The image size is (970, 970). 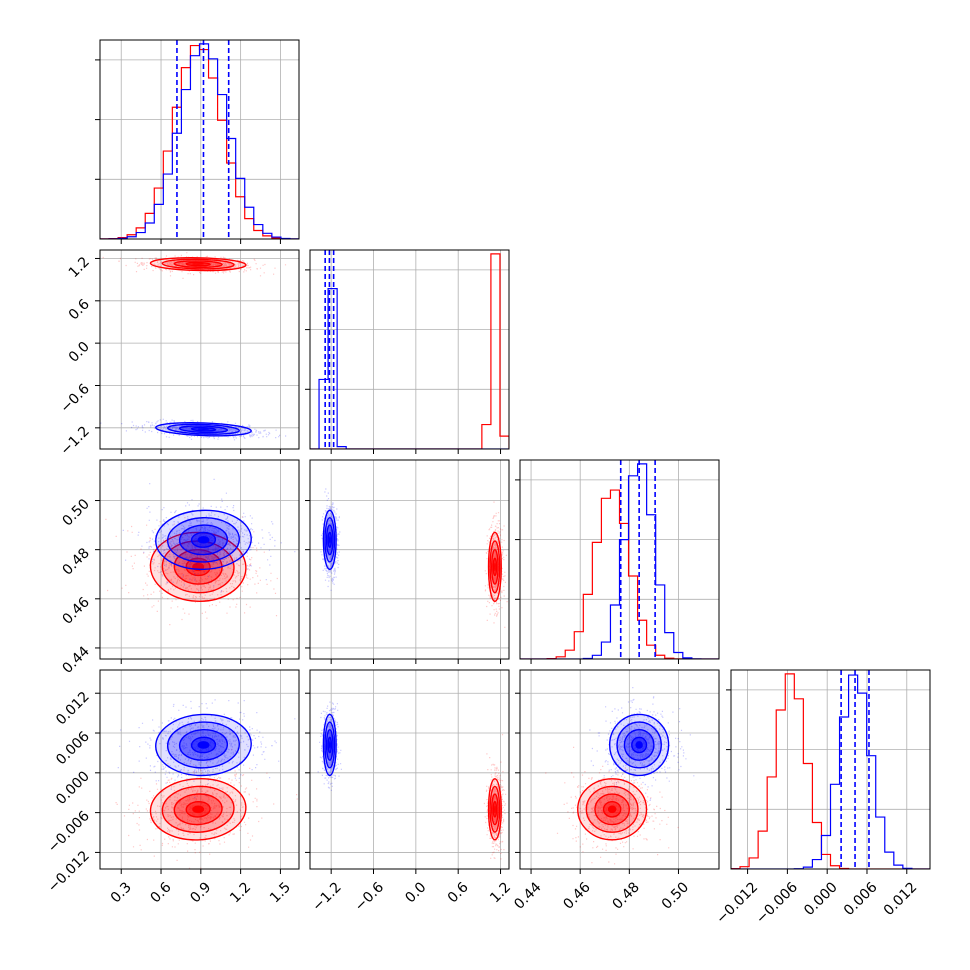 I want to click on panel-3-2: 0.44 0.46 0.48 0.50, so click(x=615, y=791).